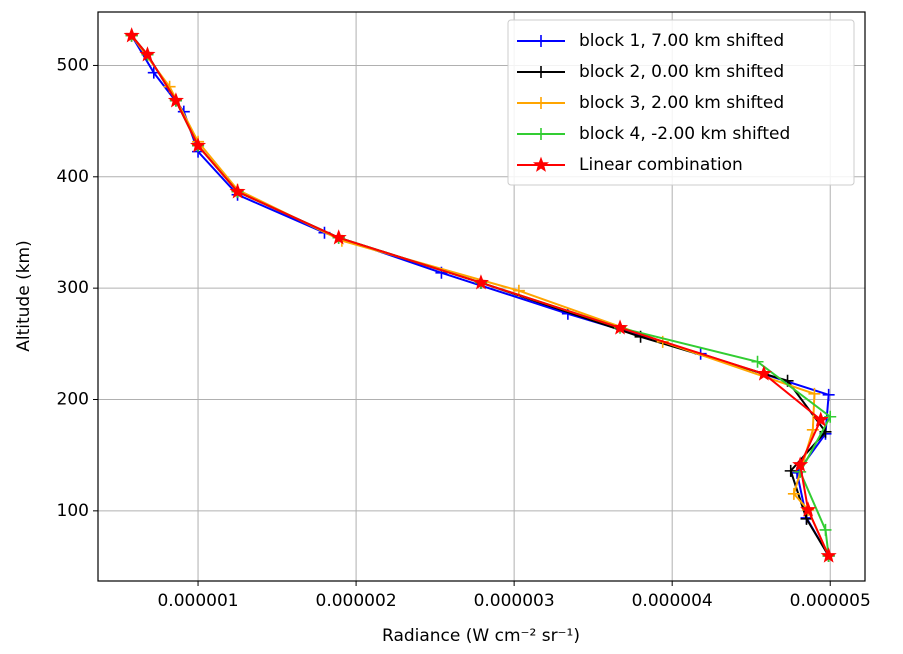  What do you see at coordinates (73, 177) in the screenshot?
I see `y-tick-label: 400` at bounding box center [73, 177].